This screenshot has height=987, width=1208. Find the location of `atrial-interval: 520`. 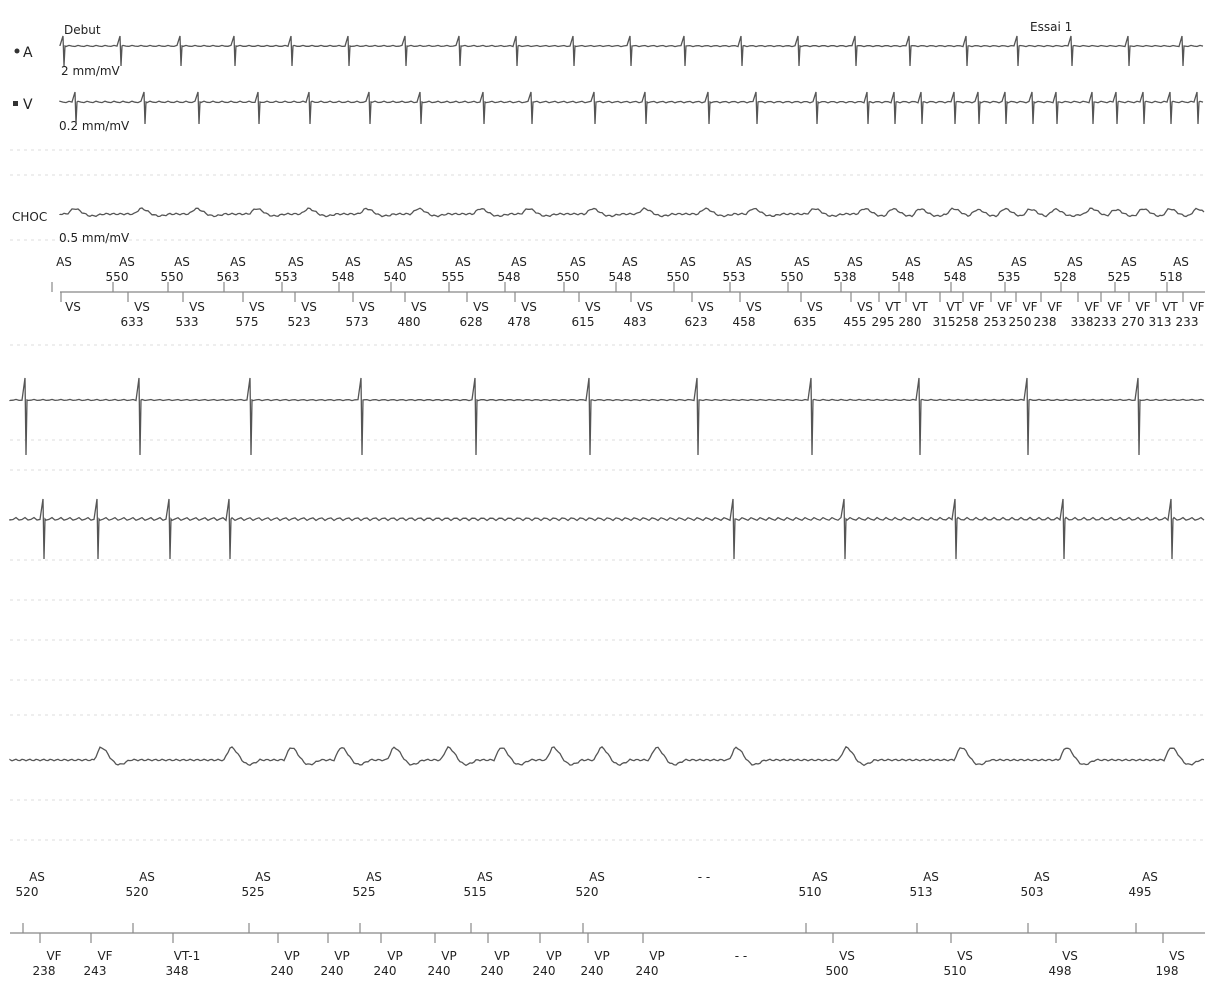

atrial-interval: 520 is located at coordinates (587, 892).